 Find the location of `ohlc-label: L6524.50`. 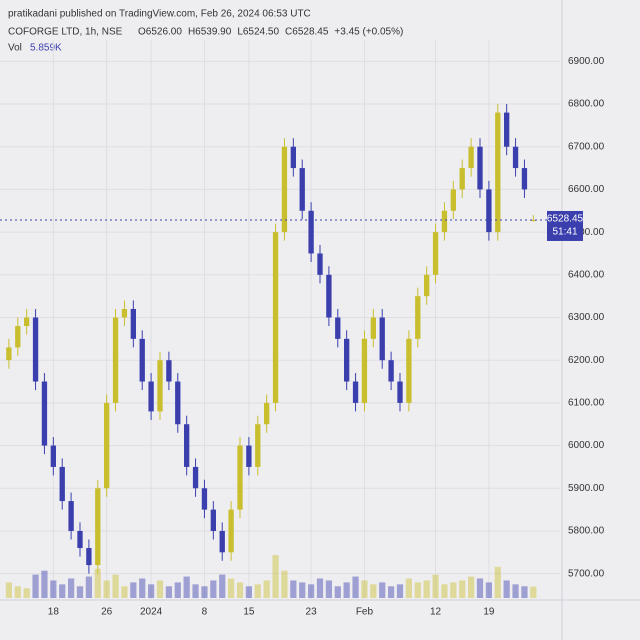

ohlc-label: L6524.50 is located at coordinates (258, 32).